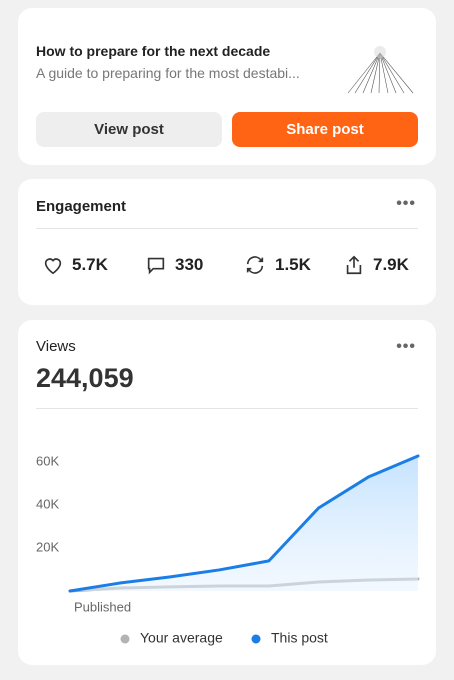 This screenshot has height=680, width=454. I want to click on y-tick-label: 60K, so click(47, 460).